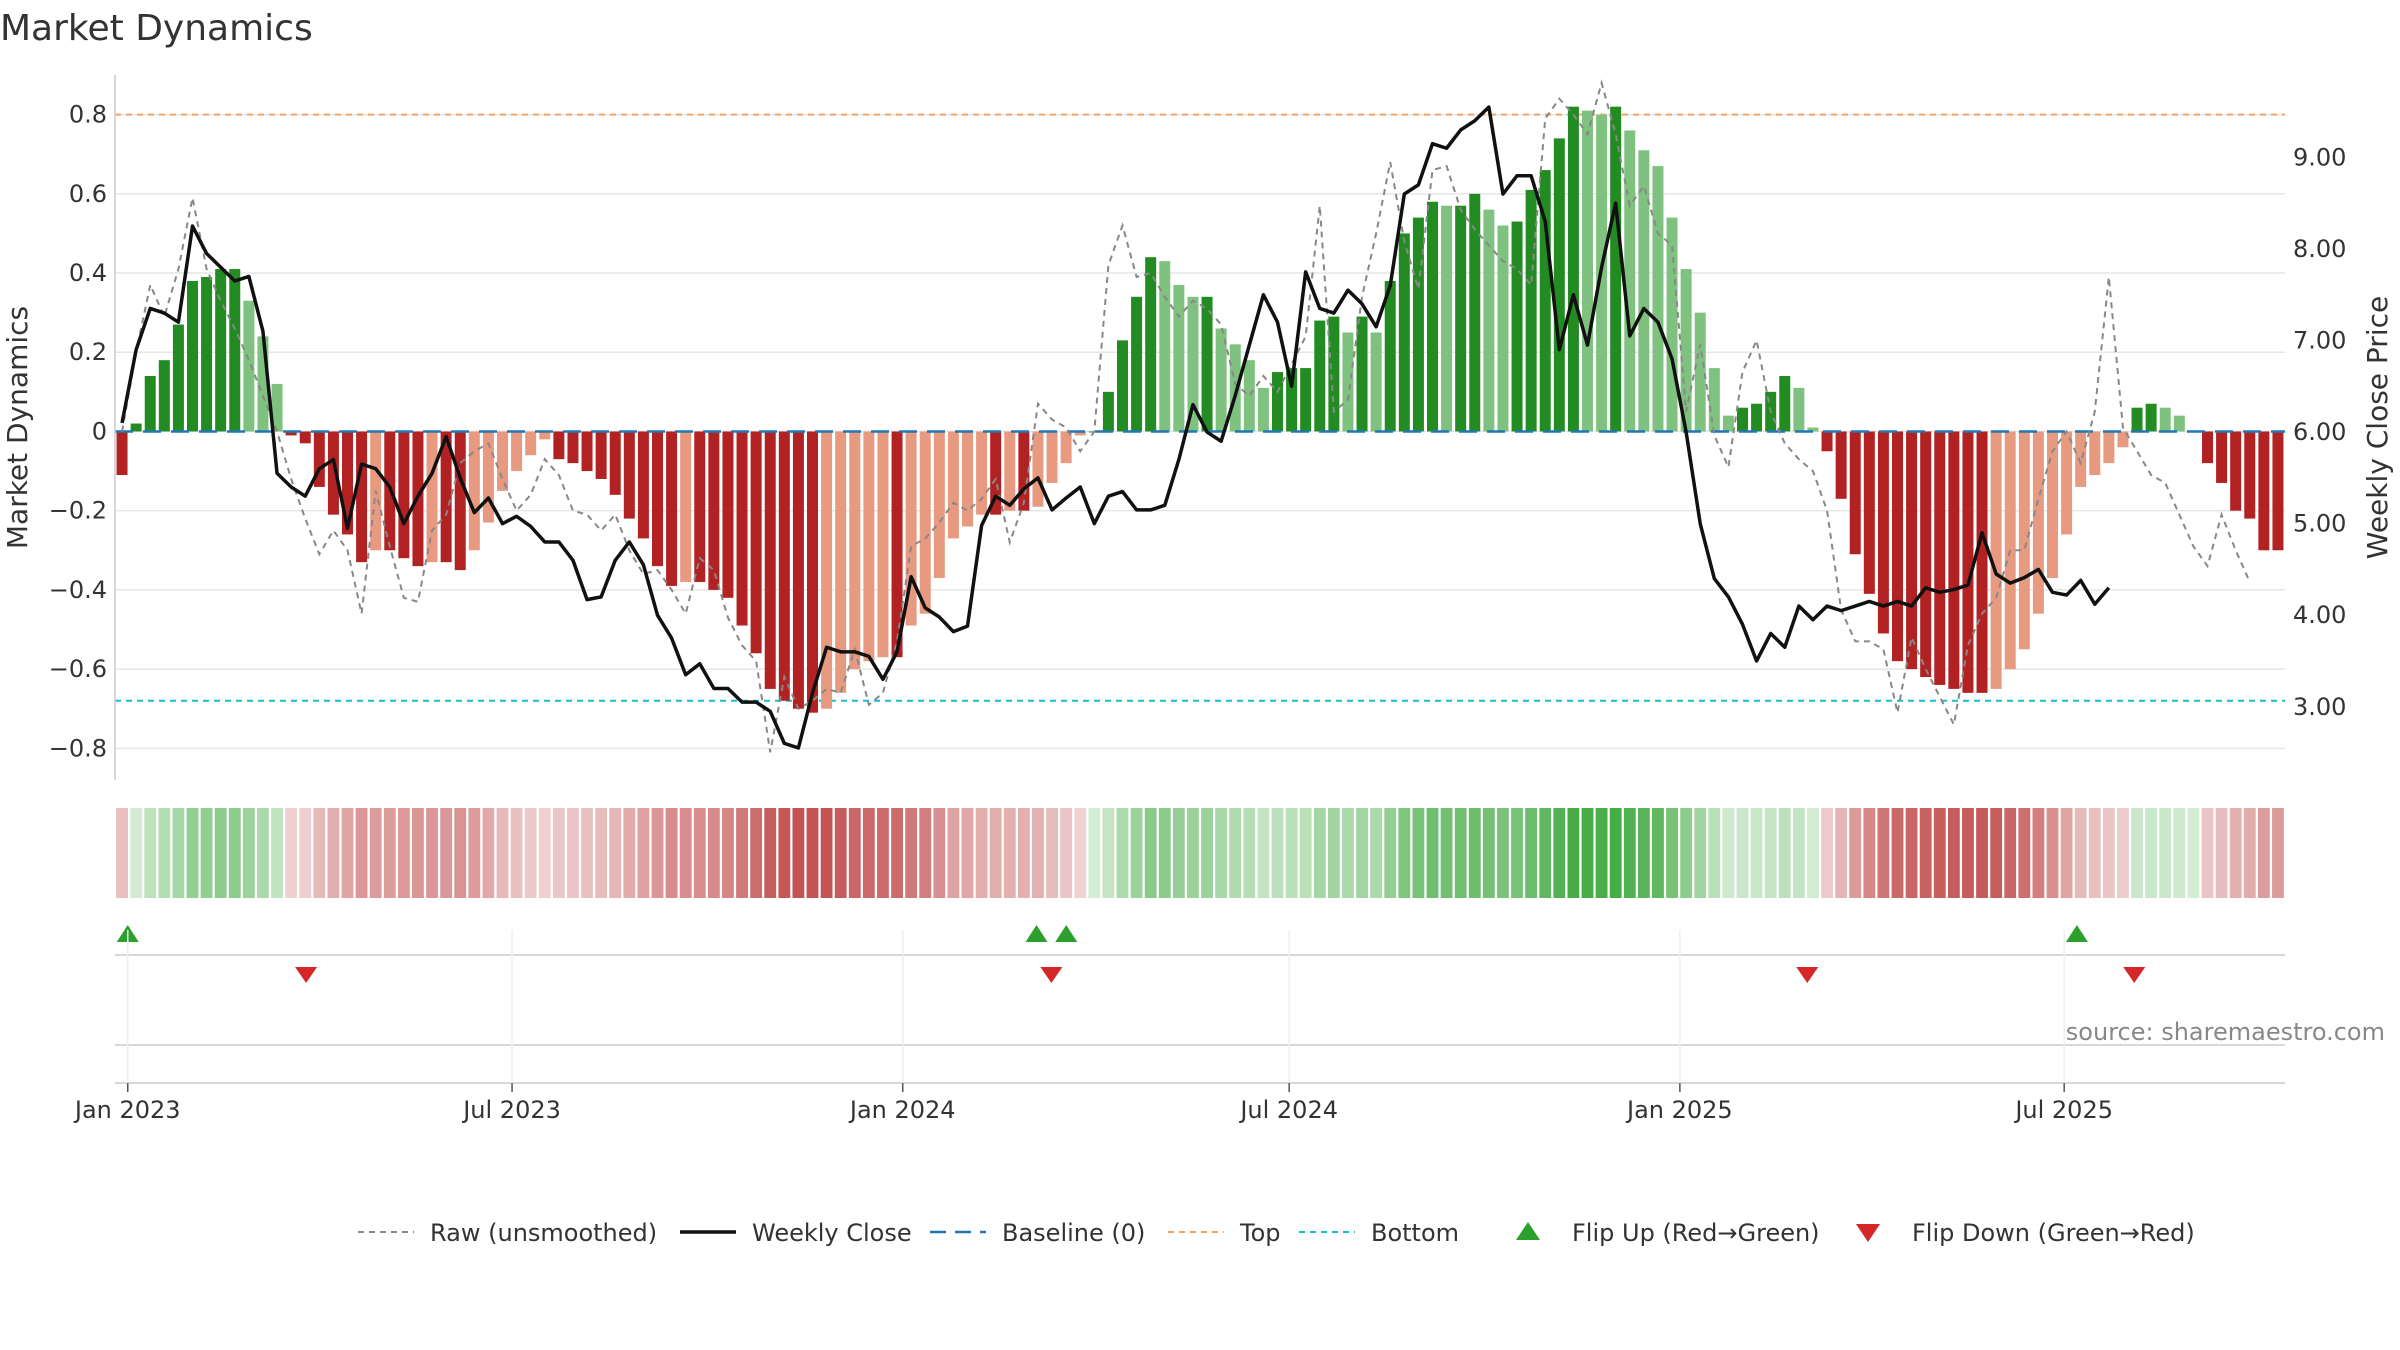  Describe the element at coordinates (1415, 1233) in the screenshot. I see `legend-label: Bottom` at that location.